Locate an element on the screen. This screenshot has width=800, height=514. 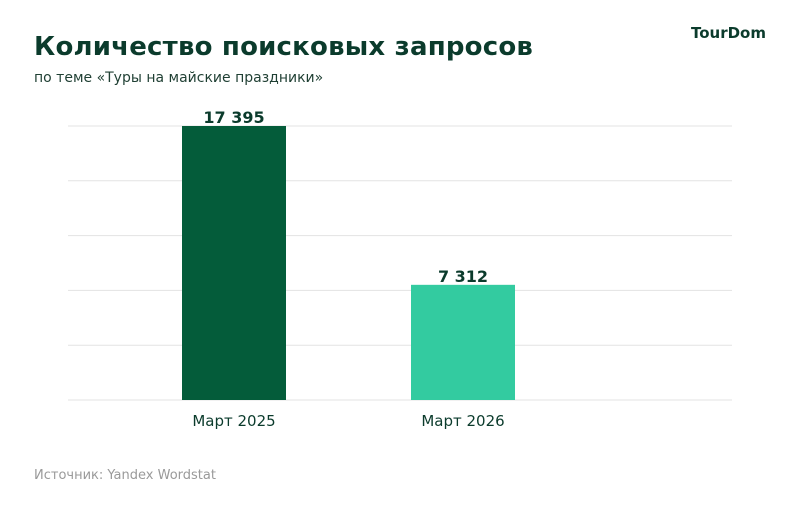
x-tick-label: Март 2025 is located at coordinates (233, 421).